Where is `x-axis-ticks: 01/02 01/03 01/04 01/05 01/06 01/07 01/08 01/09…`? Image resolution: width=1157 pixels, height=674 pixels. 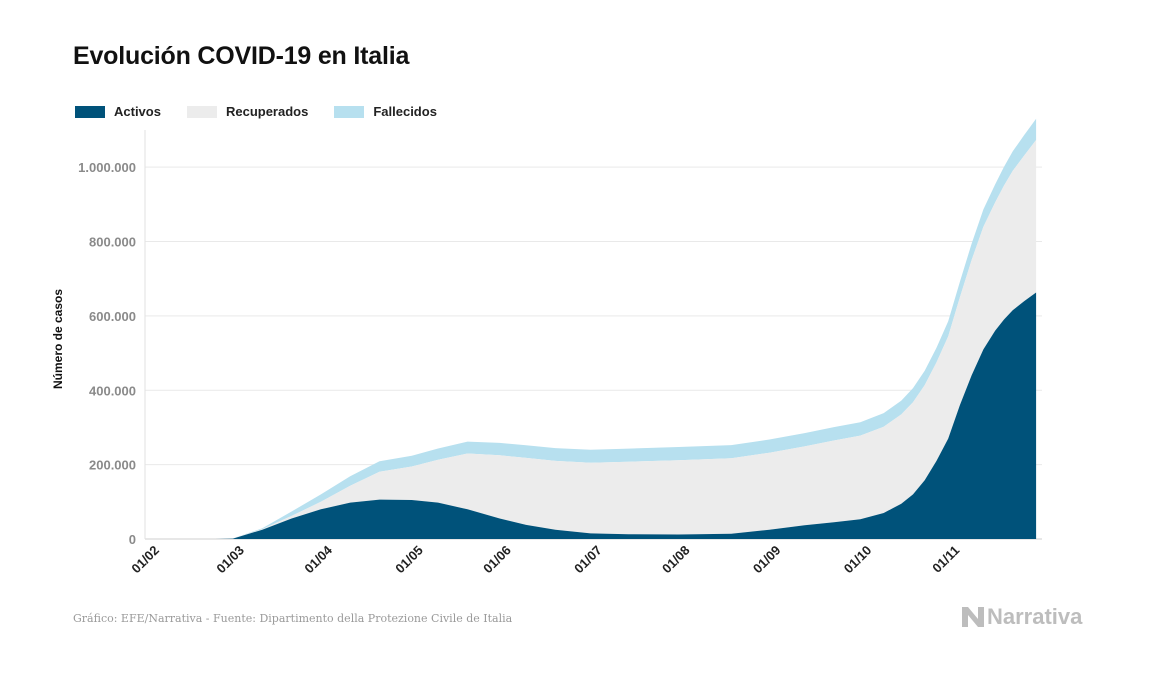 x-axis-ticks: 01/02 01/03 01/04 01/05 01/06 01/07 01/08 01/09… is located at coordinates (545, 559).